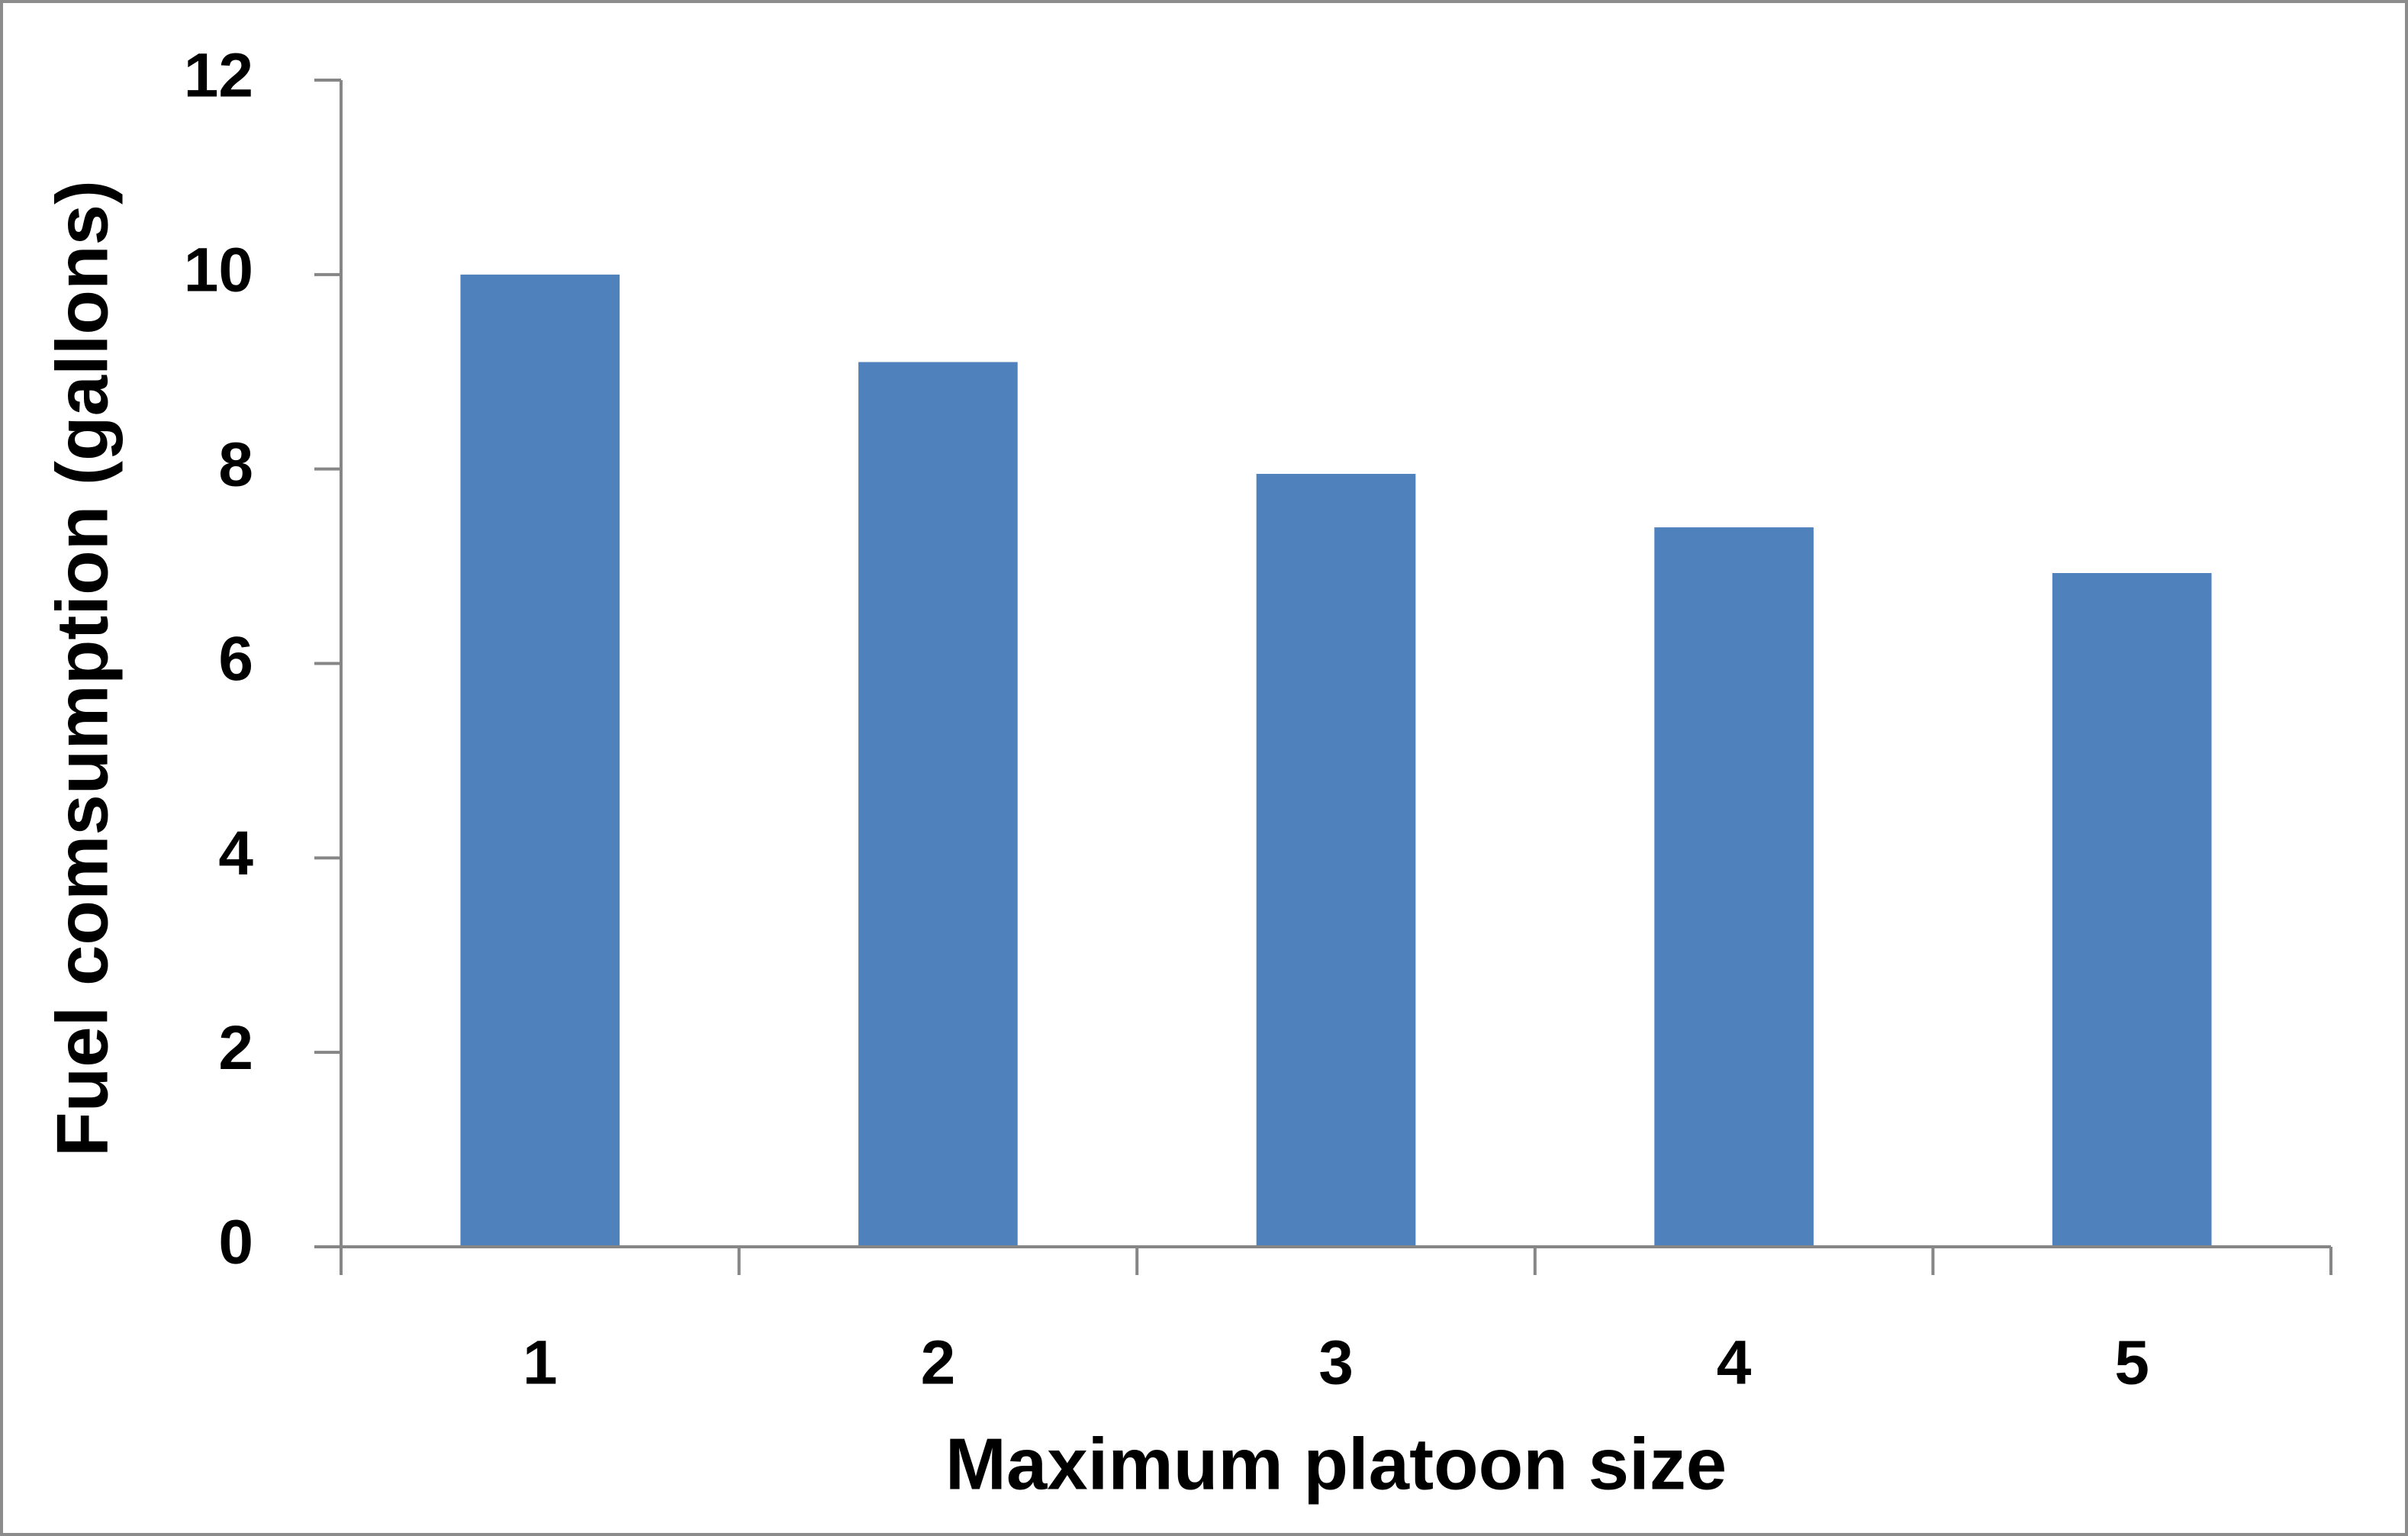  What do you see at coordinates (1734, 1363) in the screenshot?
I see `x-tick-label: 4` at bounding box center [1734, 1363].